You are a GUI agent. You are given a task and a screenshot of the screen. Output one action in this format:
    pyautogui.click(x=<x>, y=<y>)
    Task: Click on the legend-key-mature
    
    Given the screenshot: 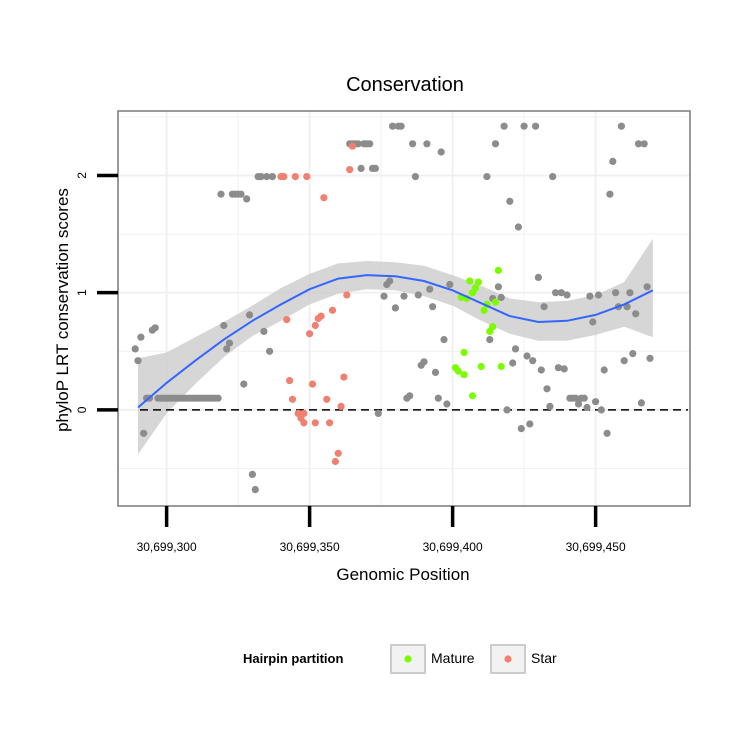 What is the action you would take?
    pyautogui.click(x=408, y=659)
    